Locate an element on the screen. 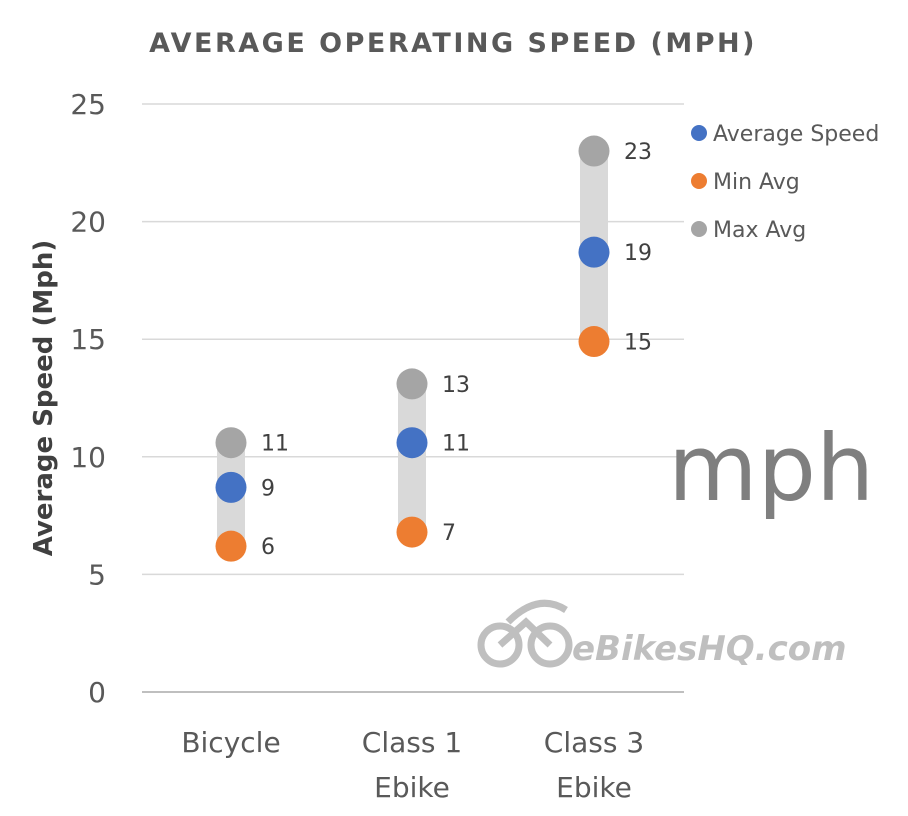 This screenshot has width=908, height=816. motorcycle-icon is located at coordinates (525, 633).